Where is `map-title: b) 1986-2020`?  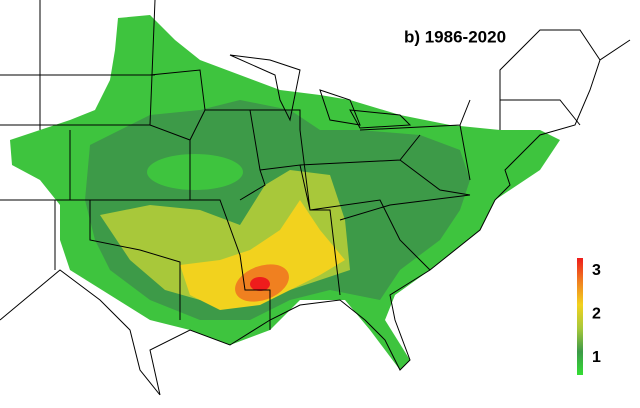
map-title: b) 1986-2020 is located at coordinates (455, 36).